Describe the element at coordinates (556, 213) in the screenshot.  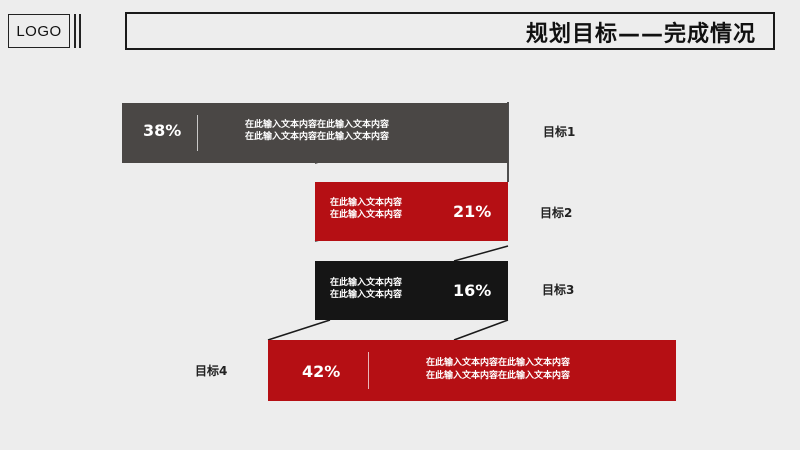
I see `goal-2-label: 目标2` at that location.